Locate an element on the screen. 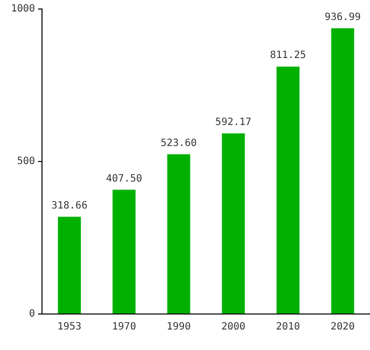  y-tick-label: 500 is located at coordinates (26, 162).